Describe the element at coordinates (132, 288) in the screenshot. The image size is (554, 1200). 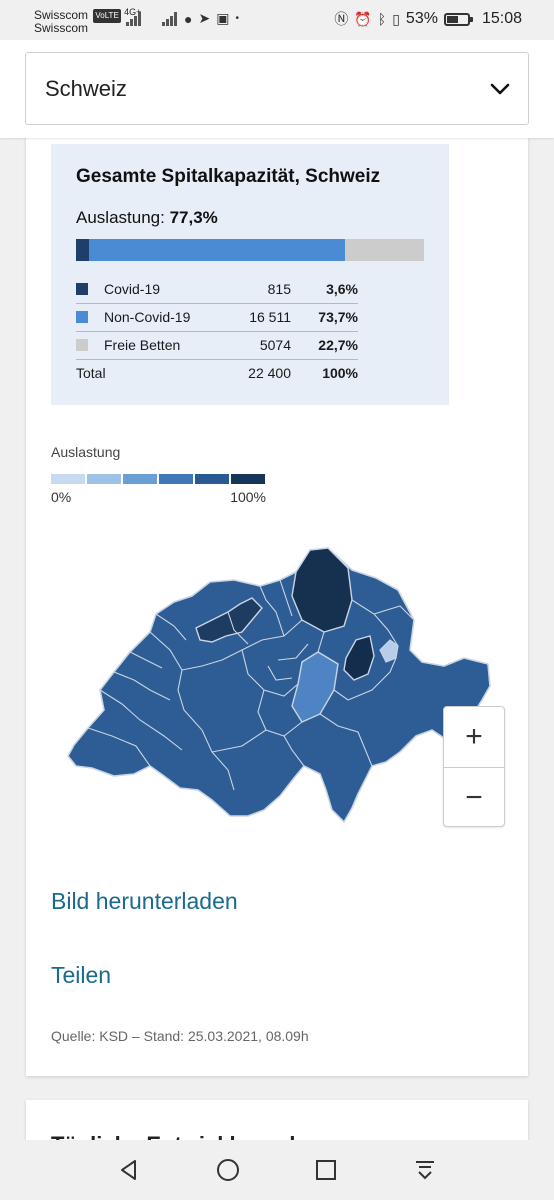
I see `legend-label: Covid-19` at that location.